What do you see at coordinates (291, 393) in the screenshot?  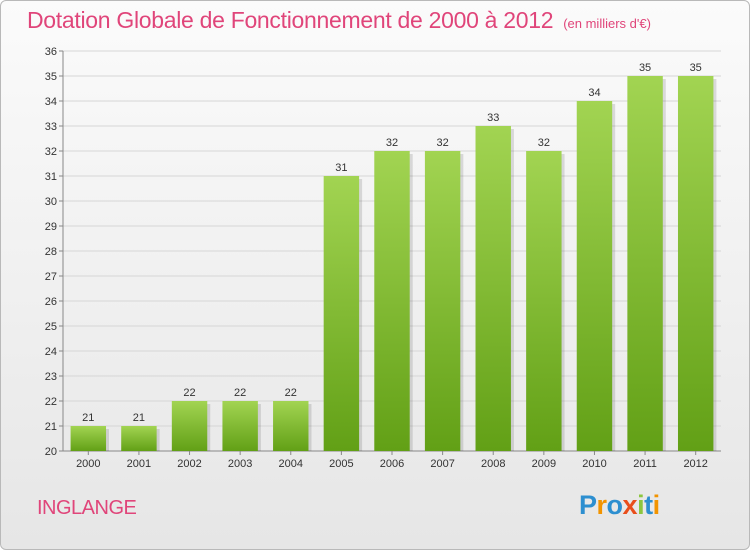 I see `data-label-2004: 22` at bounding box center [291, 393].